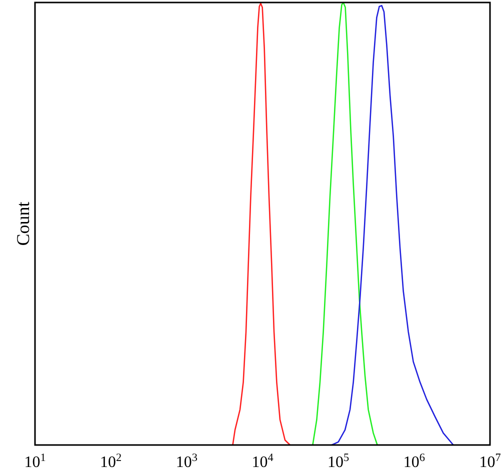  What do you see at coordinates (263, 461) in the screenshot?
I see `x-tick-label: 10$^{4}$` at bounding box center [263, 461].